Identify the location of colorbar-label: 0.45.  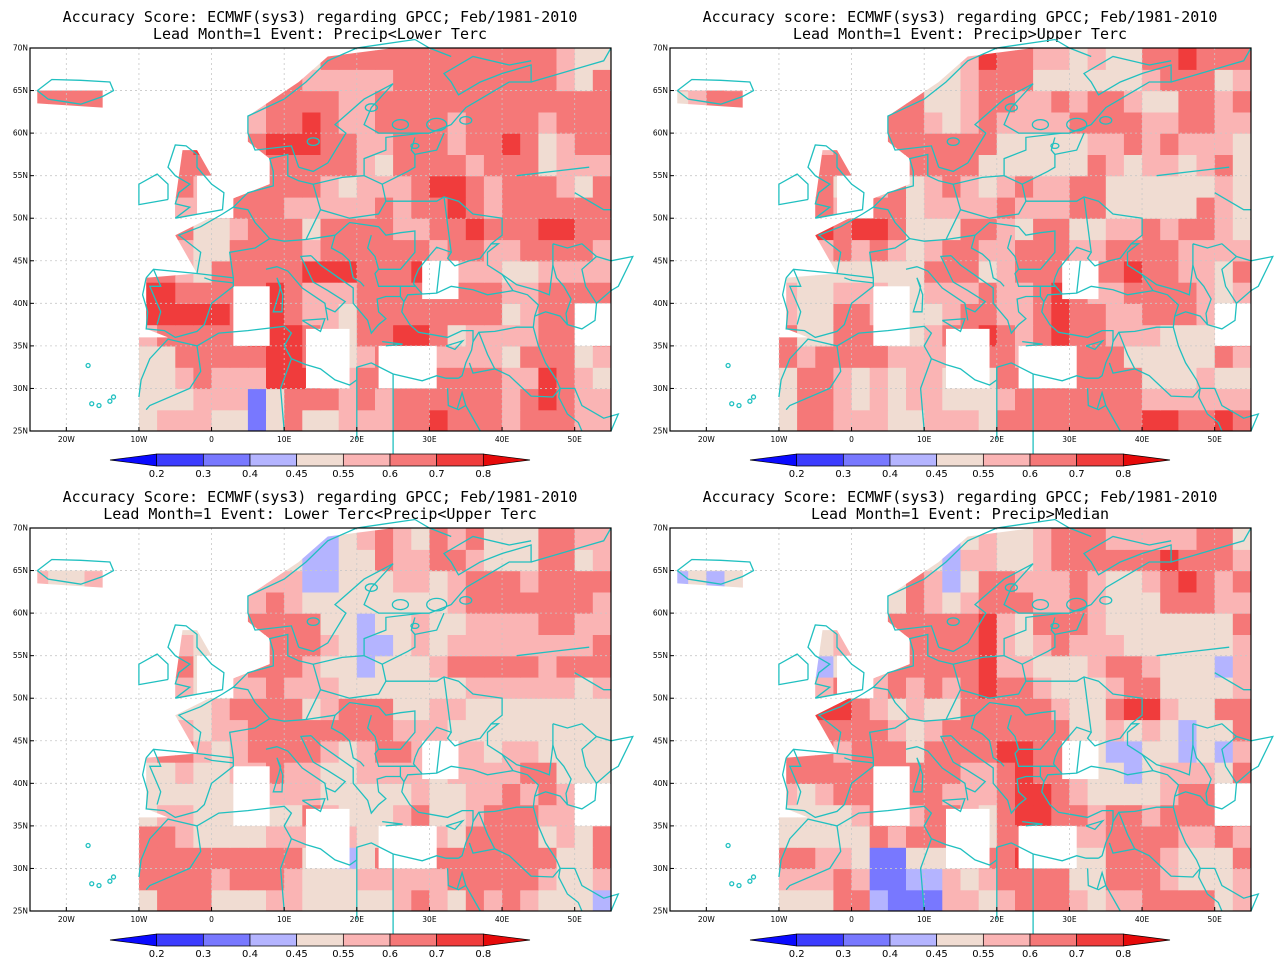
(297, 954).